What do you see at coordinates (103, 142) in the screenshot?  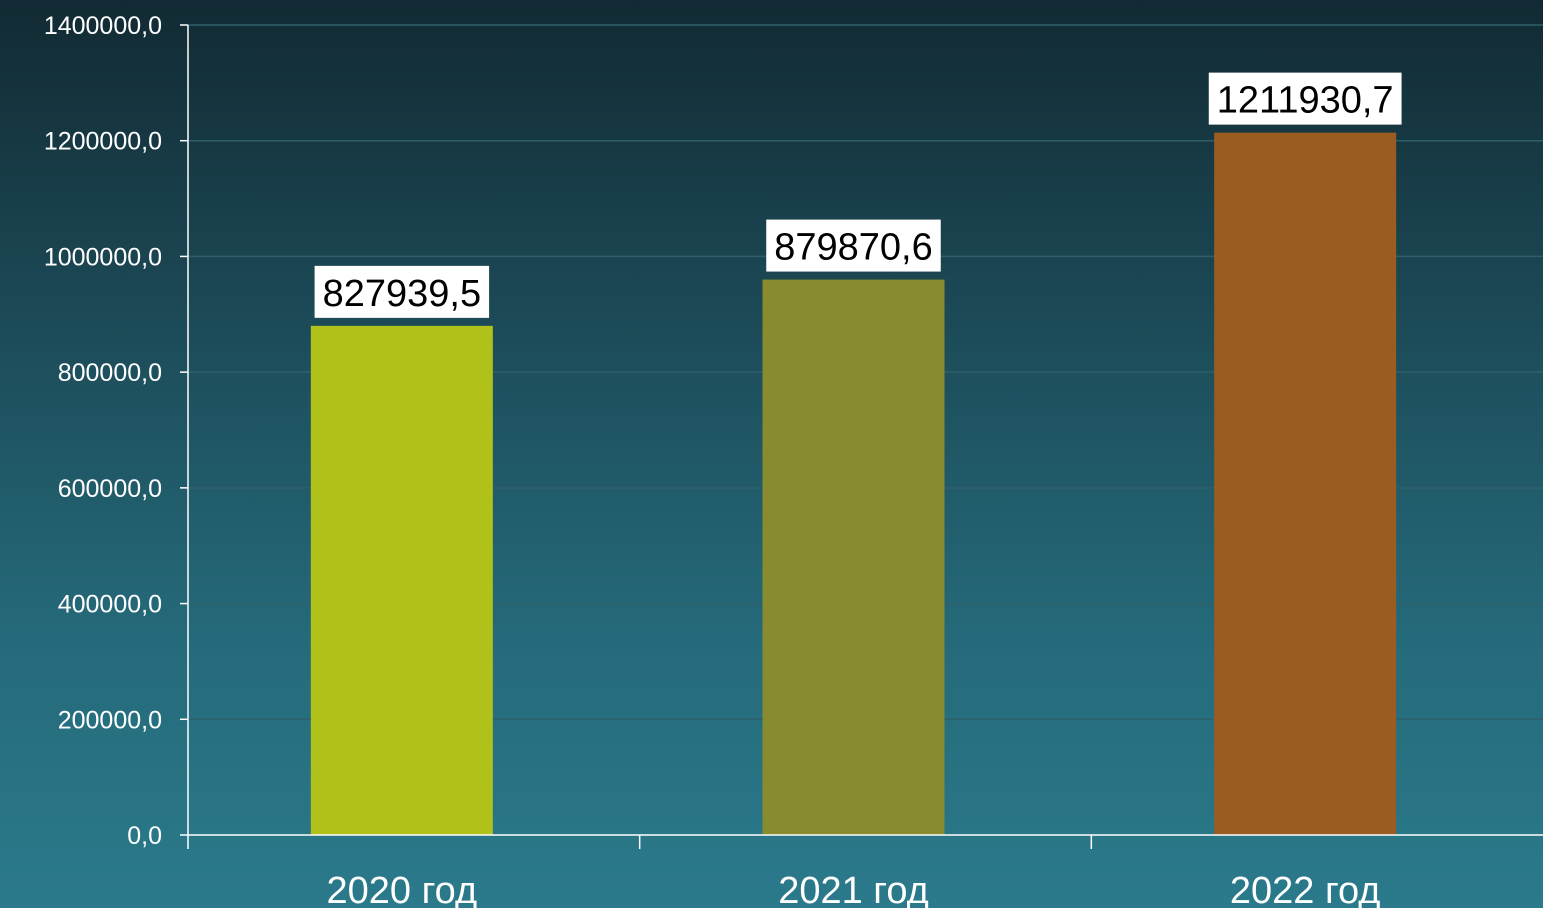 I see `y-tick-label: 1200000,0` at bounding box center [103, 142].